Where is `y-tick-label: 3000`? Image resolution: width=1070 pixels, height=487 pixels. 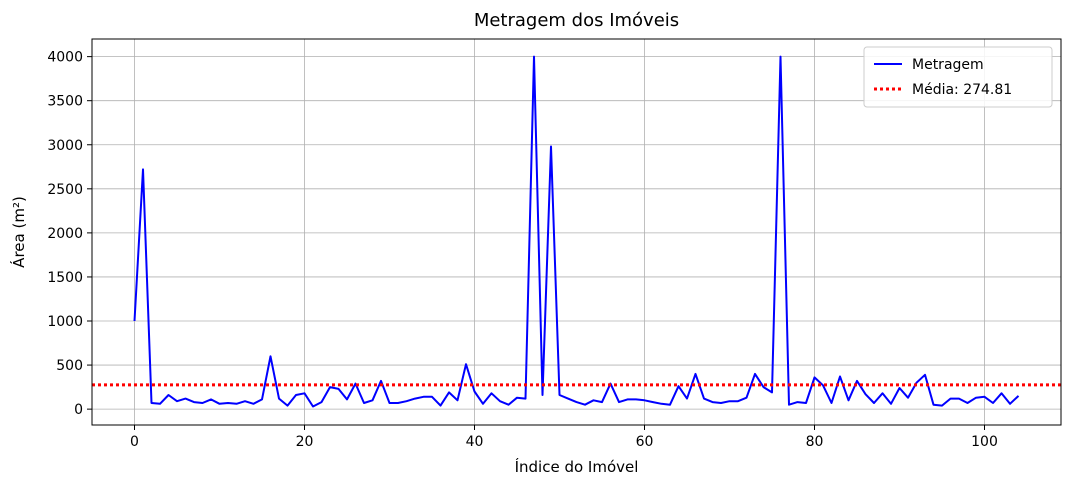 y-tick-label: 3000 is located at coordinates (65, 146).